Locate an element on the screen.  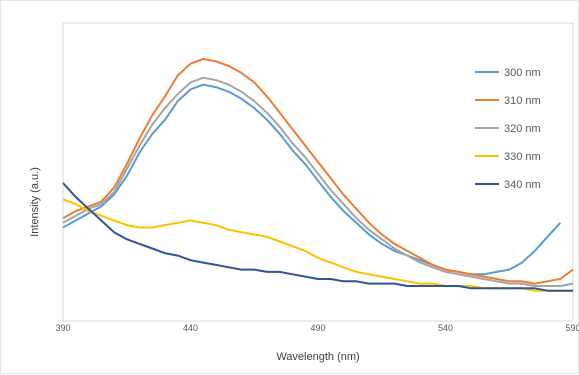
legend: 300 nm 310 nm 320 nm 330 nm 340 nm is located at coordinates (508, 129).